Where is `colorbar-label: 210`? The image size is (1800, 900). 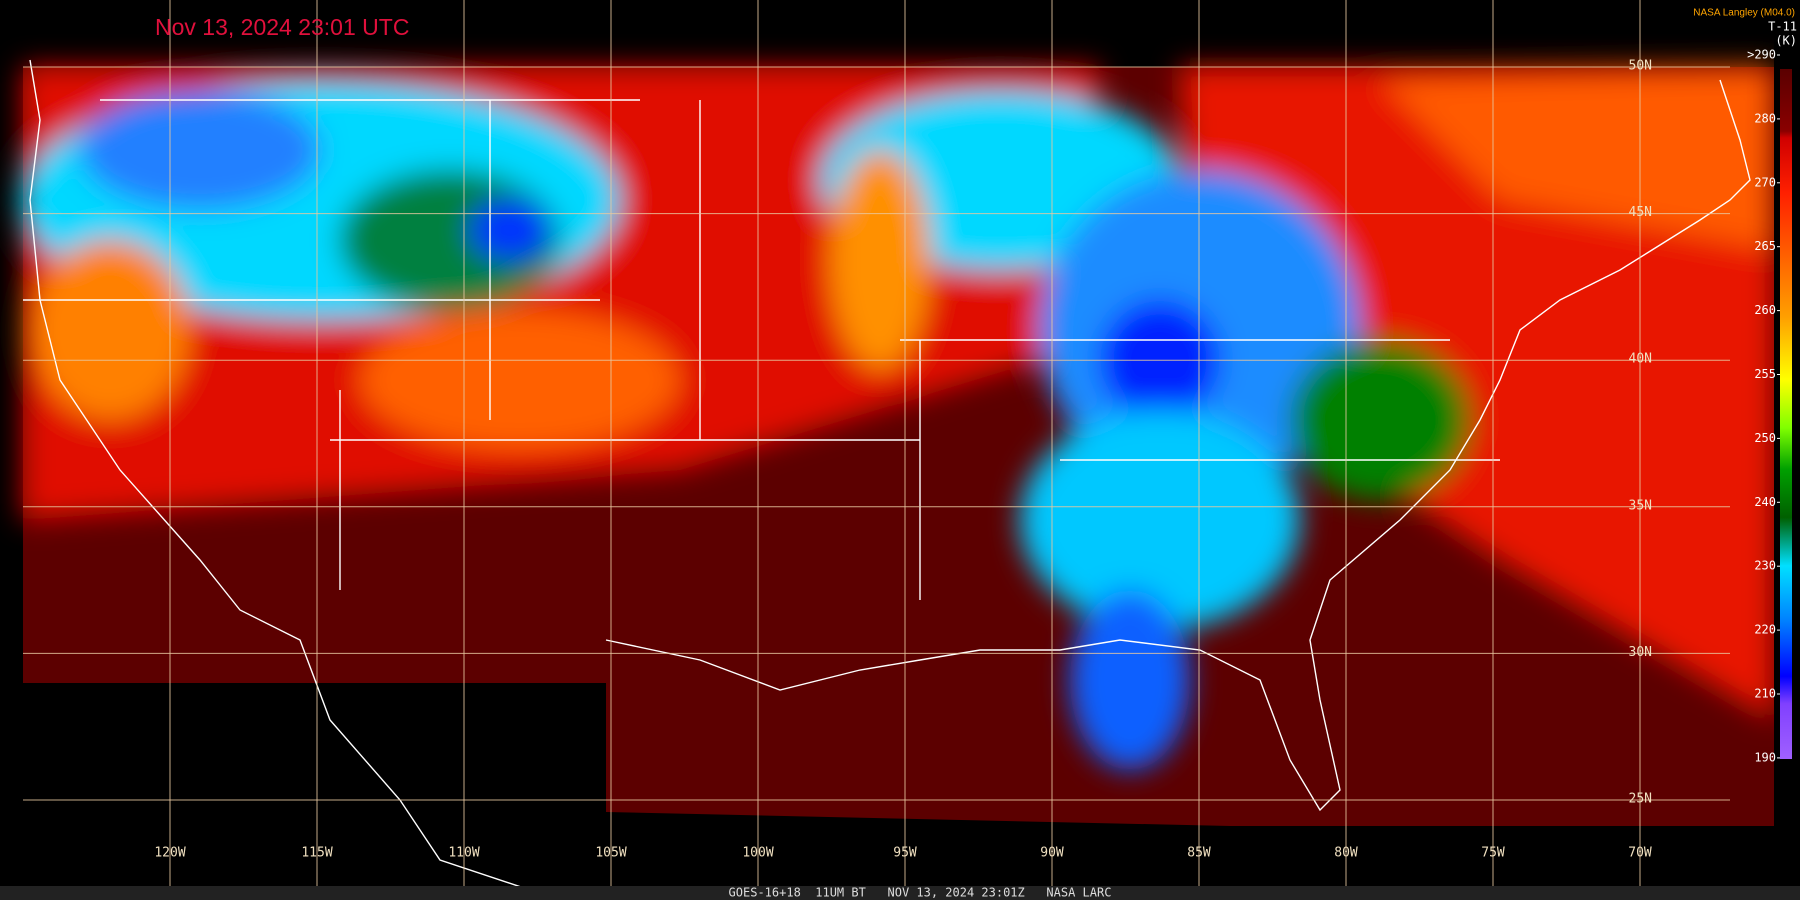
colorbar-label: 210 is located at coordinates (1765, 694).